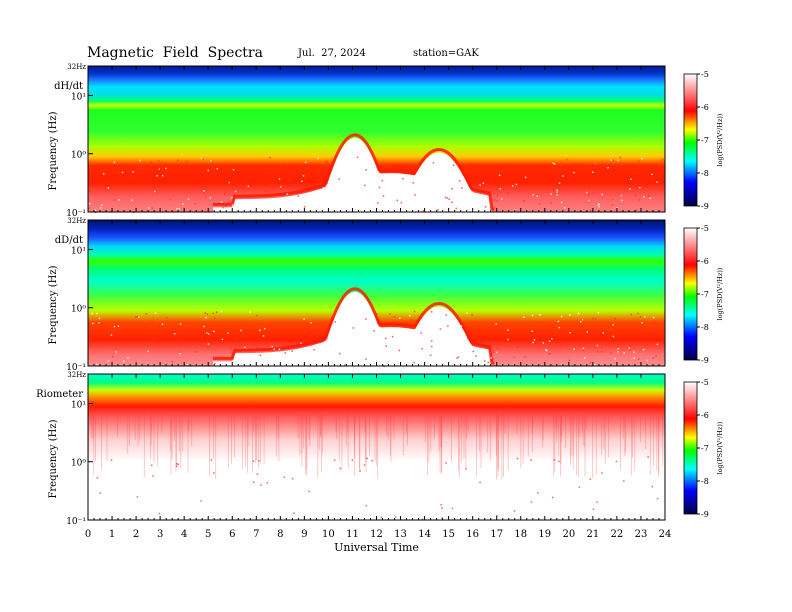 This screenshot has width=792, height=612. What do you see at coordinates (53, 150) in the screenshot?
I see `y-axis-label: Frequency (Hz)` at bounding box center [53, 150].